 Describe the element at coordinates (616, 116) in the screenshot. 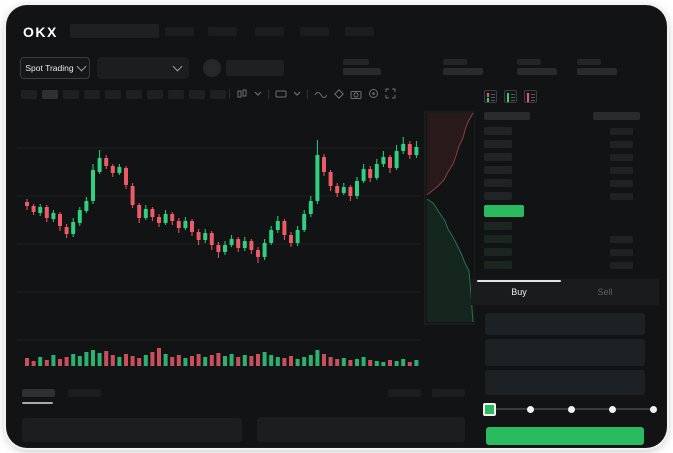

I see `orderbook-header-right` at that location.